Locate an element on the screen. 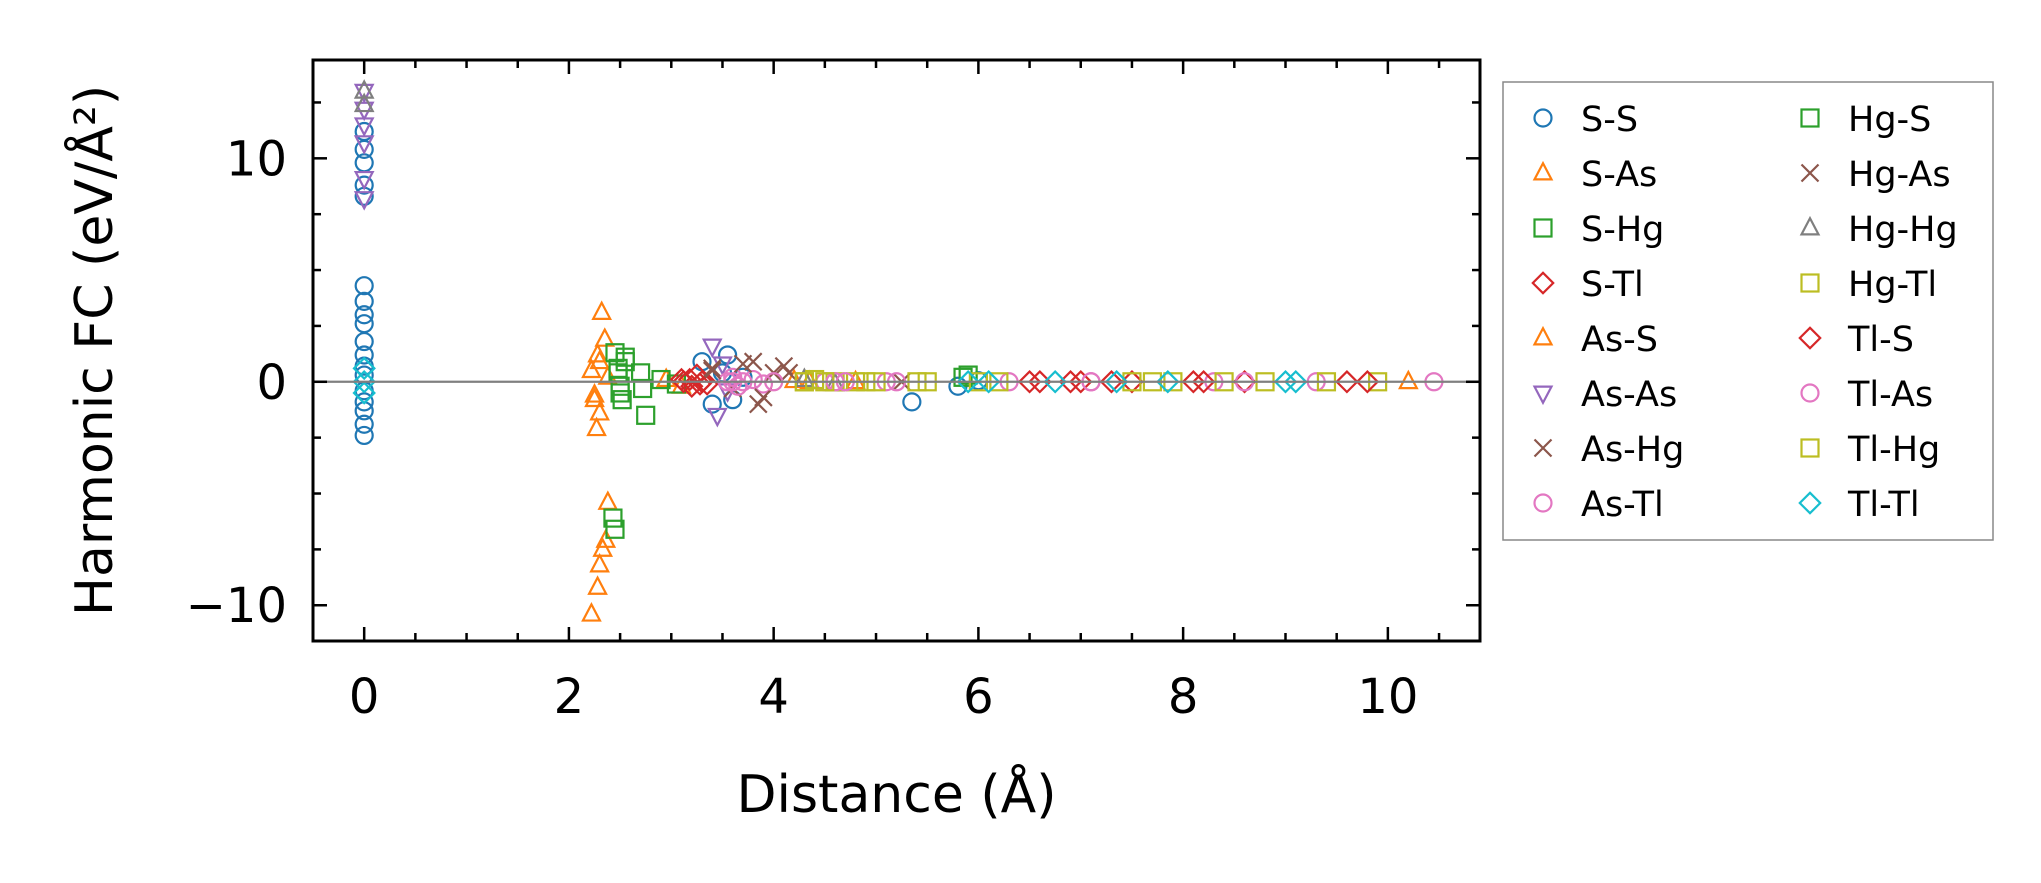  series-tl-s is located at coordinates (1025, 381).